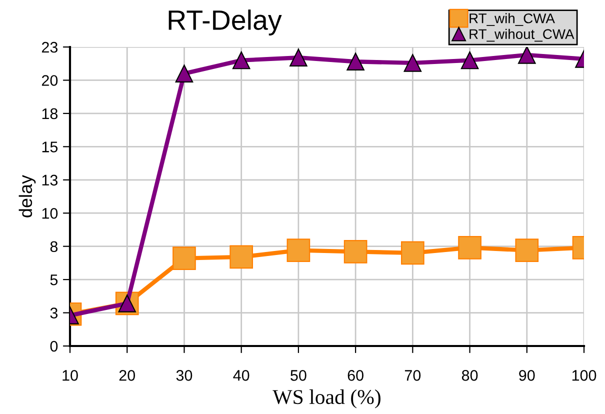 The height and width of the screenshot is (414, 605). Describe the element at coordinates (225, 23) in the screenshot. I see `chart-title: RT-Delay` at that location.